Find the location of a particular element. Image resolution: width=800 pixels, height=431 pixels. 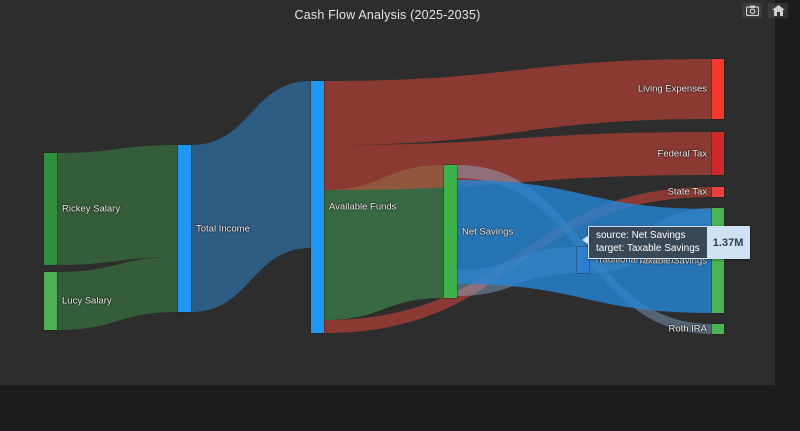

chart-title: Cash Flow Analysis (2025-2035) is located at coordinates (387, 15).